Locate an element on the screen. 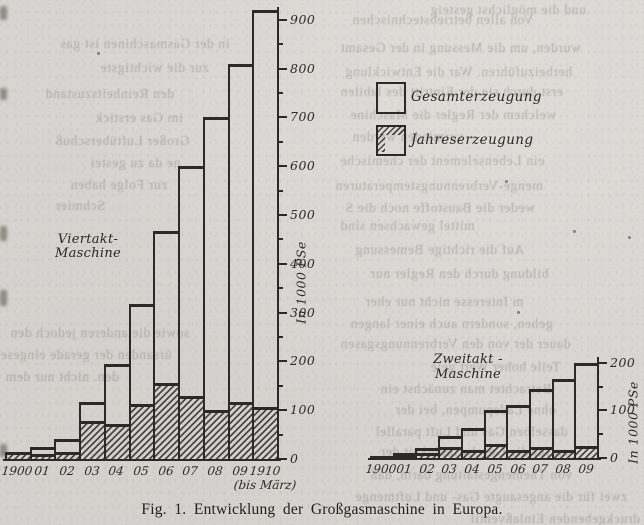 This screenshot has height=525, width=644. y-axis-tick-label: 700 is located at coordinates (303, 116).